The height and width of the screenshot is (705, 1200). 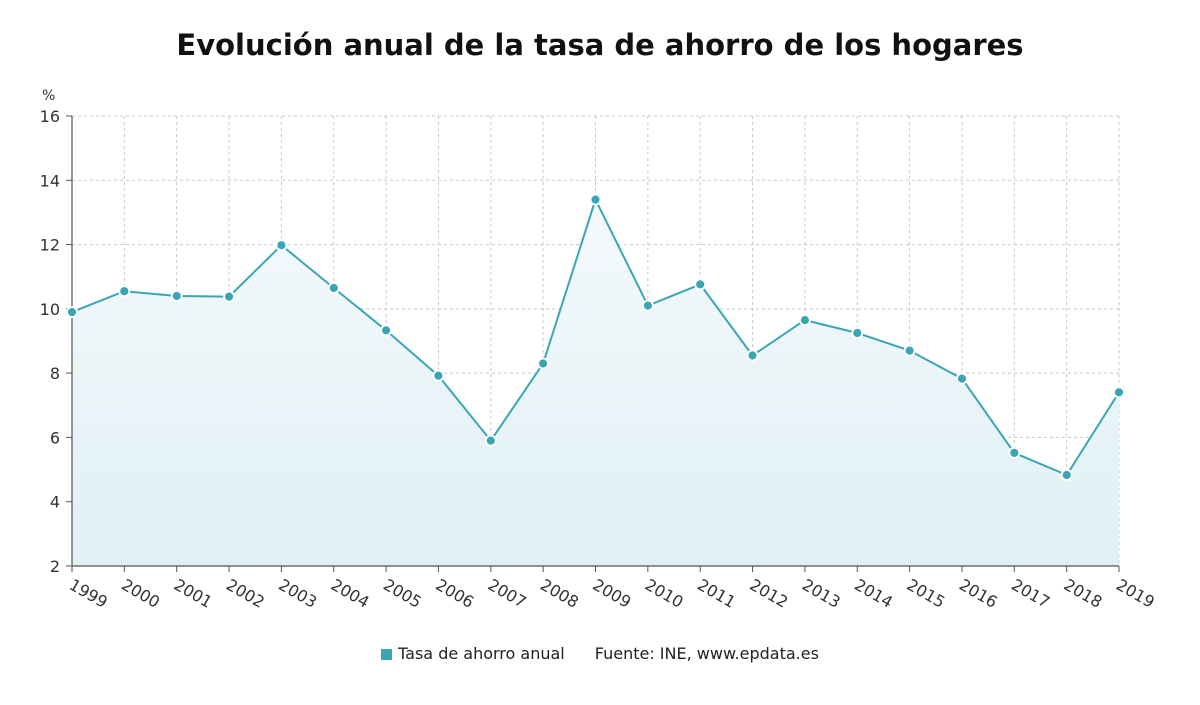 What do you see at coordinates (454, 593) in the screenshot?
I see `x-tick-label: 2006` at bounding box center [454, 593].